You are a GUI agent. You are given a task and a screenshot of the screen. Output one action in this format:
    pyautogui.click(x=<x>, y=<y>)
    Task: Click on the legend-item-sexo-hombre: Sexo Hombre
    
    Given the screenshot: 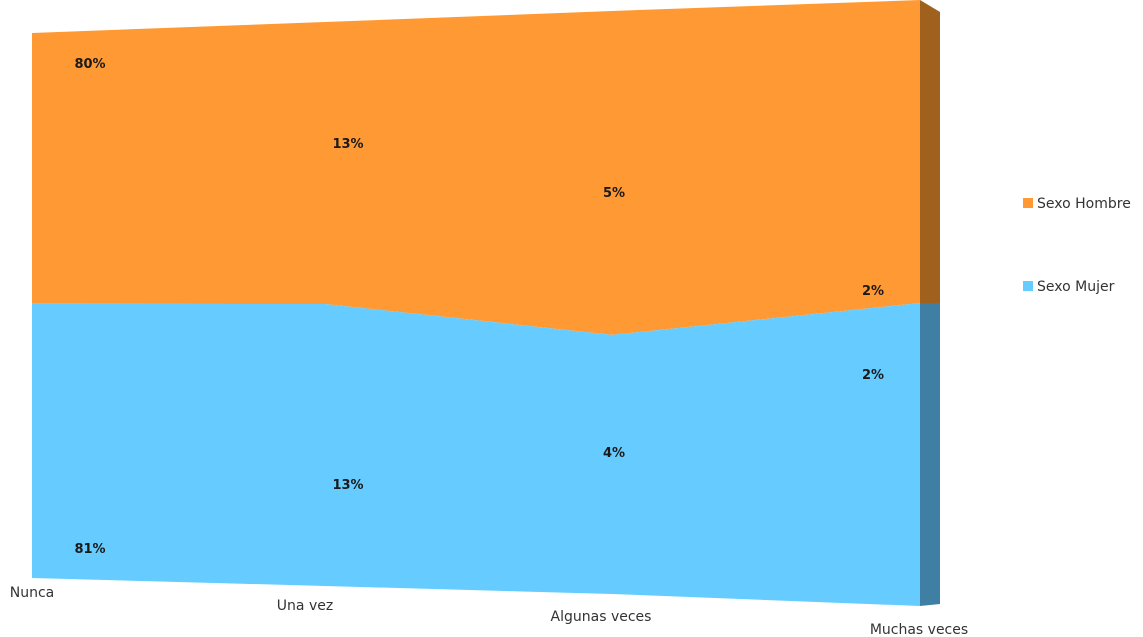 What is the action you would take?
    pyautogui.click(x=1077, y=204)
    